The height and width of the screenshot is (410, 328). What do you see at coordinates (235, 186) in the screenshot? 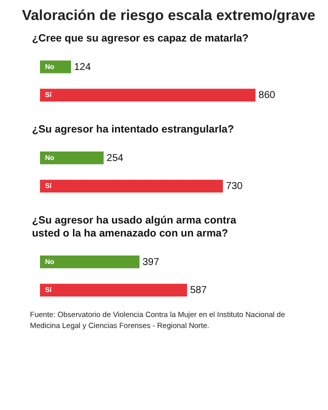
I see `data-label: 730` at bounding box center [235, 186].